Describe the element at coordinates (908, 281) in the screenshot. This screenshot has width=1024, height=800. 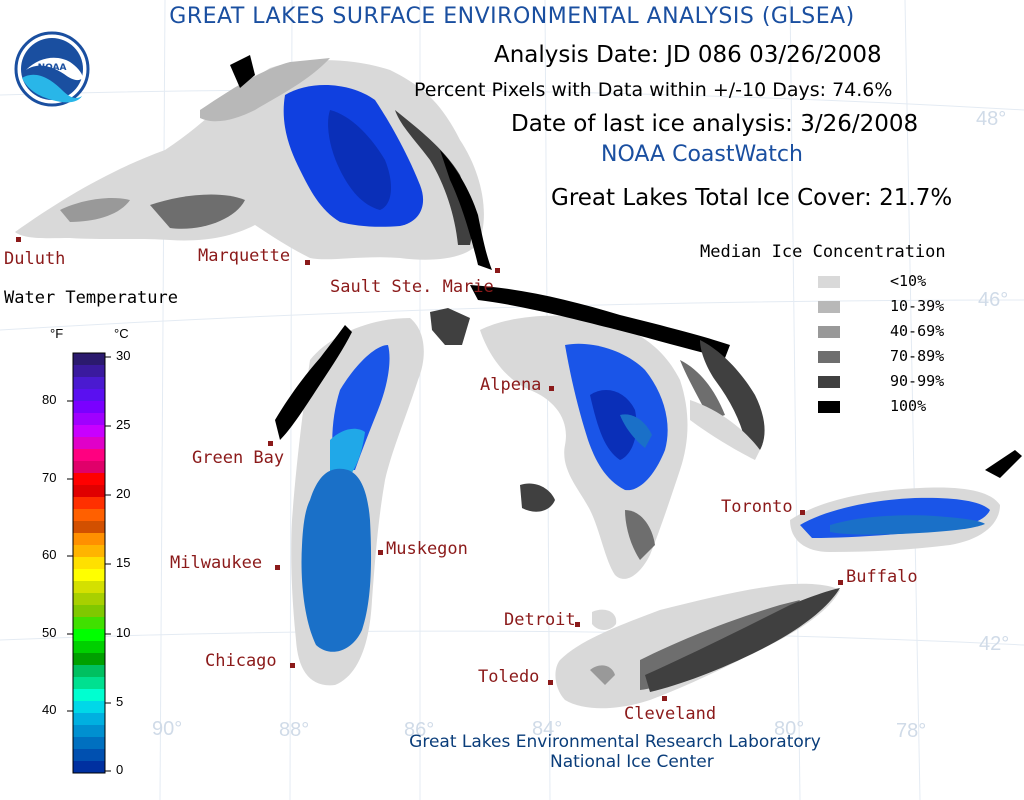
I see `ice-legend-label: <10%` at that location.